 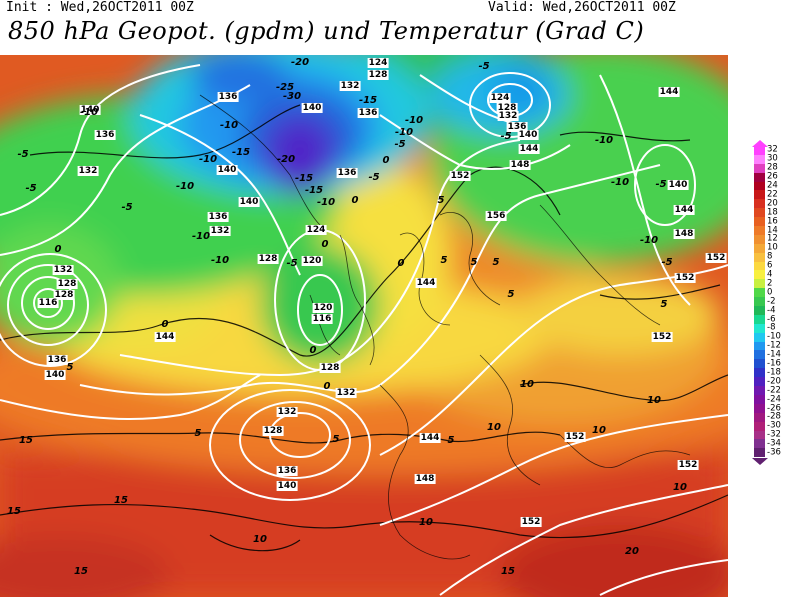 What do you see at coordinates (774, 416) in the screenshot?
I see `legend-label: -28` at bounding box center [774, 416].